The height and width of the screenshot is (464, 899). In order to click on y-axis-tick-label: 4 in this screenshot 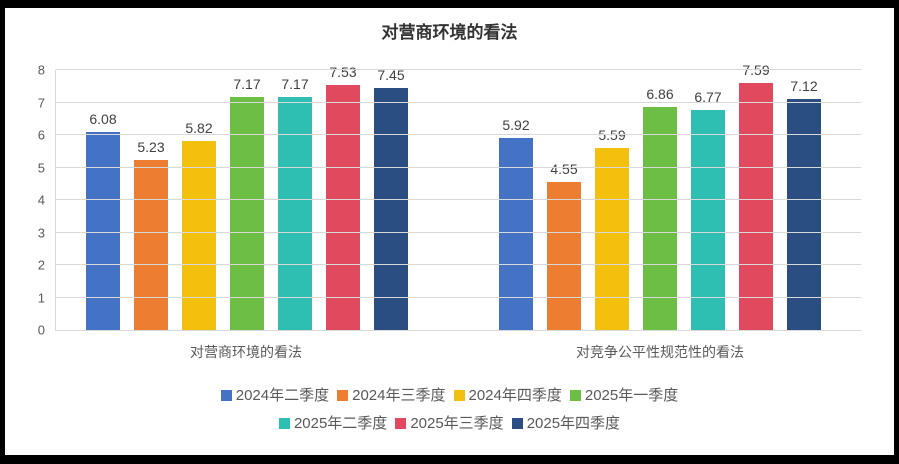, I will do `click(41, 200)`.